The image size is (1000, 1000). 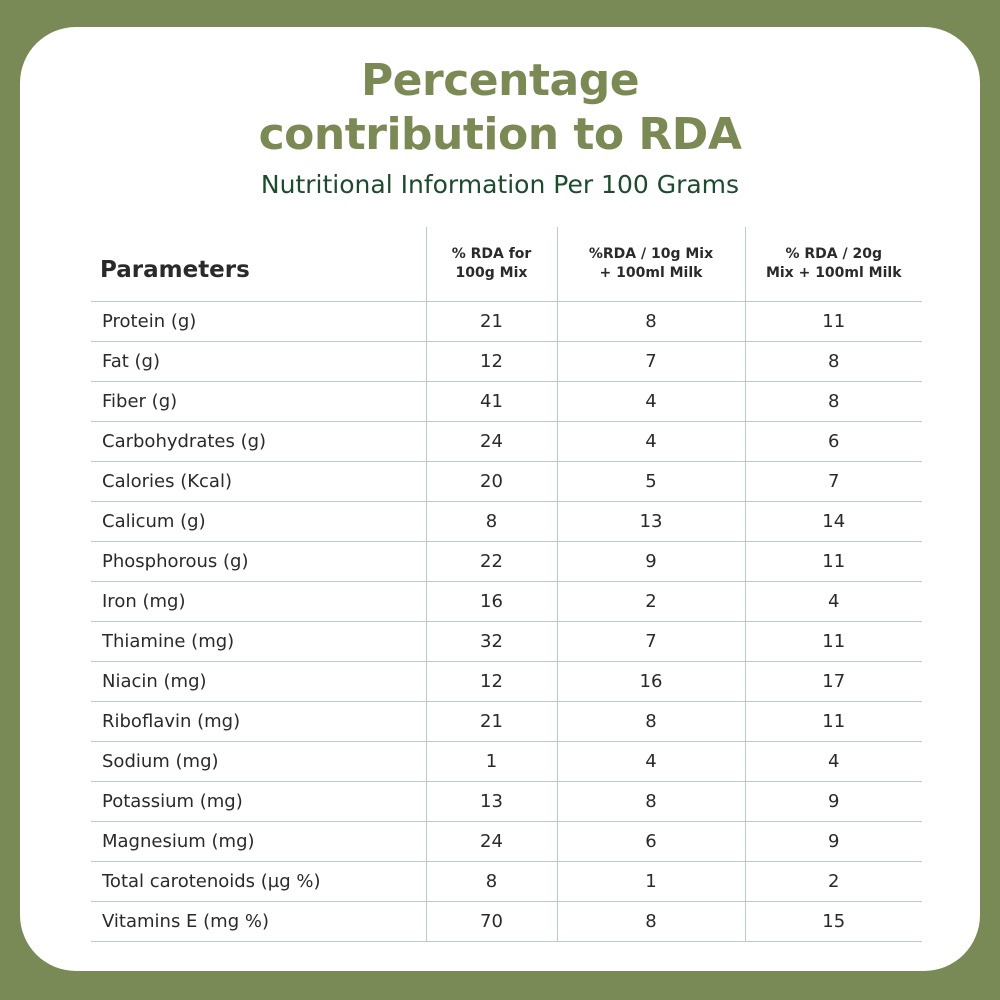 What do you see at coordinates (833, 254) in the screenshot?
I see `header-rda-20g-milk-line1: % RDA / 20g` at bounding box center [833, 254].